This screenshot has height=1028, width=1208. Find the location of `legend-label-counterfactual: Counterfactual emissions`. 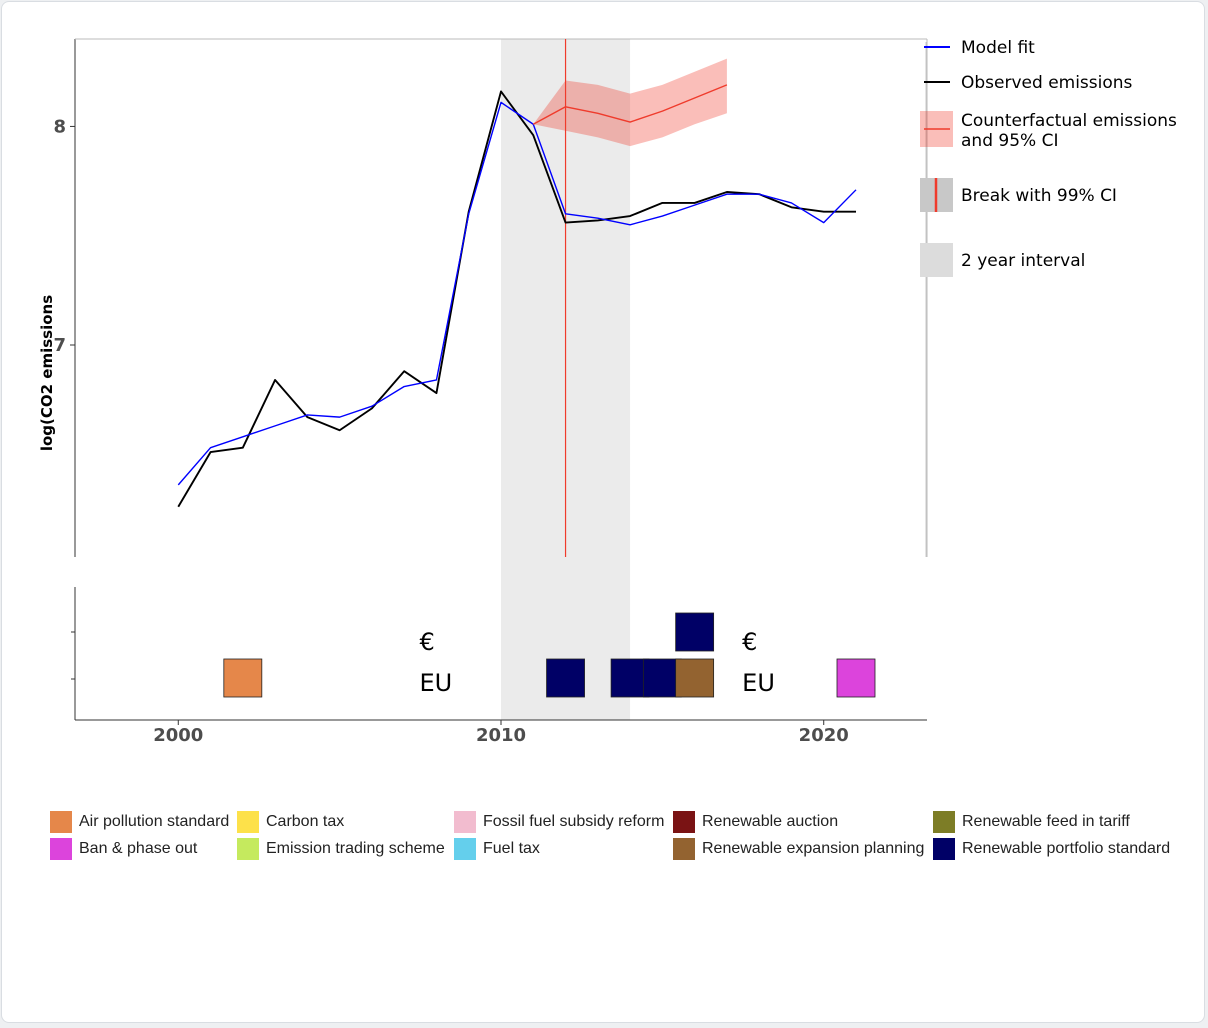

legend-label-counterfactual: Counterfactual emissions is located at coordinates (1069, 121).